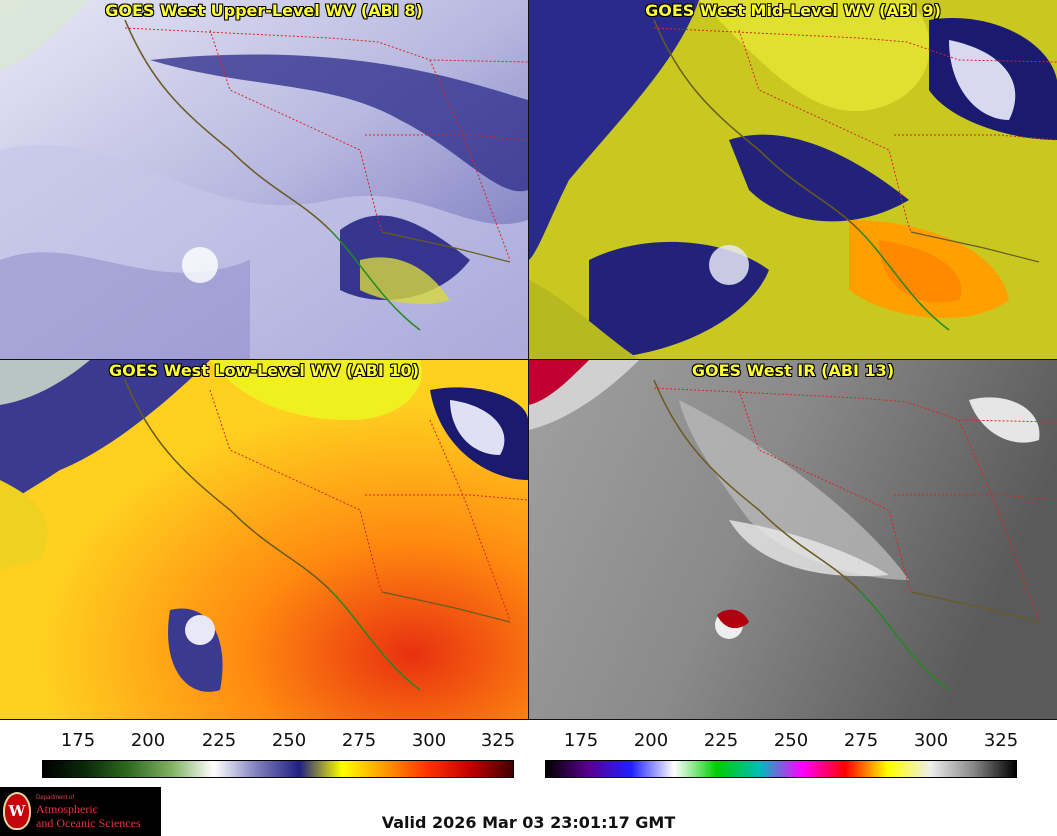  Describe the element at coordinates (359, 740) in the screenshot. I see `wv-tick: 275` at that location.